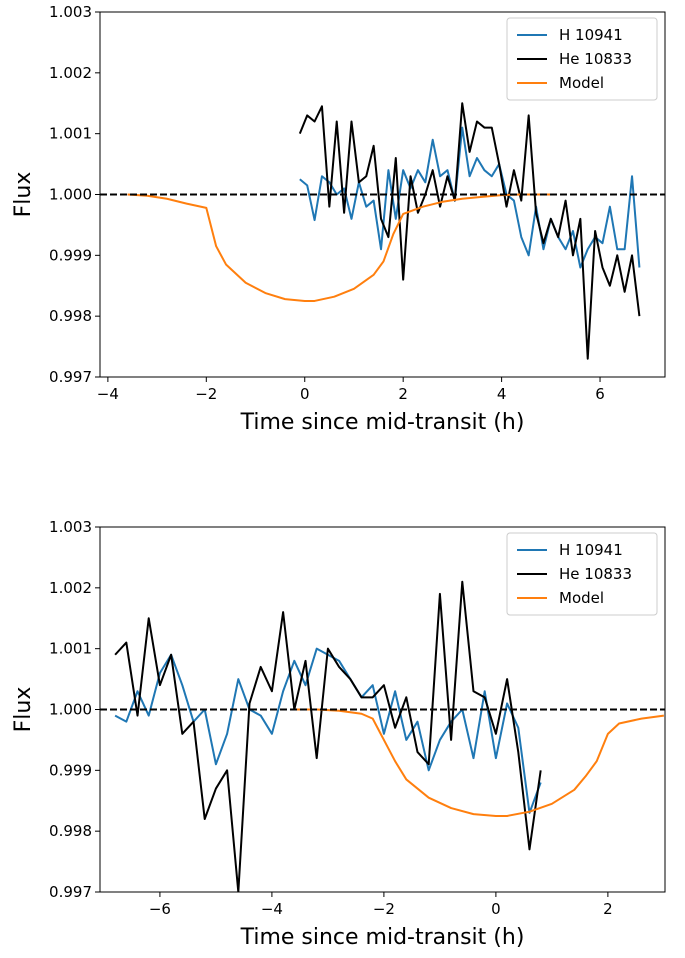  Describe the element at coordinates (160, 909) in the screenshot. I see `x-tick-label: −6` at that location.